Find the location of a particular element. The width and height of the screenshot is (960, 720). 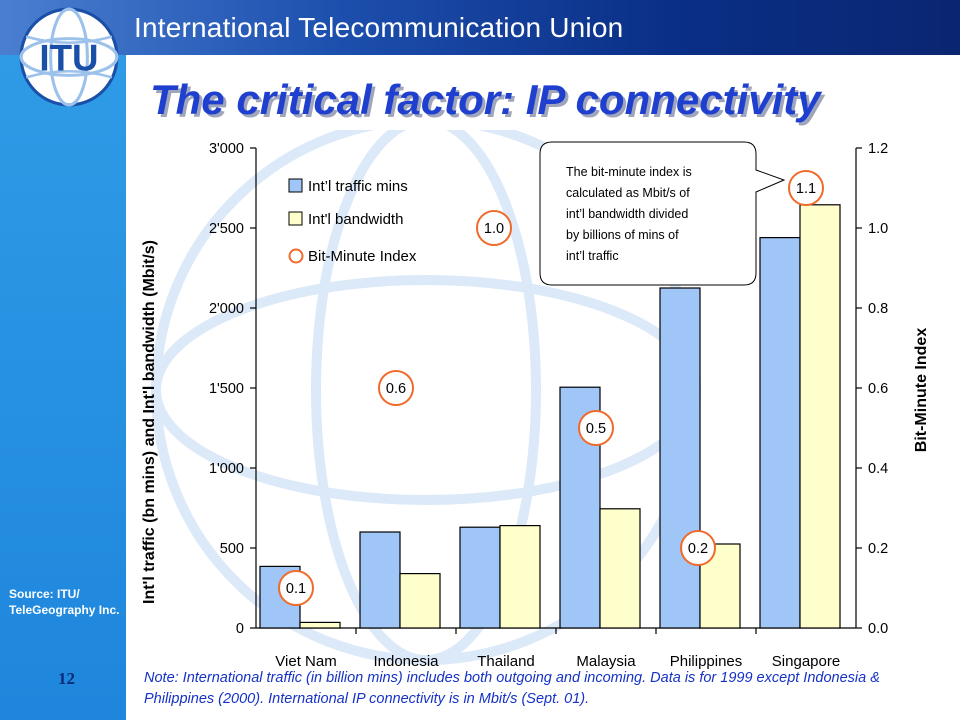

index-marker-label: 0.6 is located at coordinates (396, 389).